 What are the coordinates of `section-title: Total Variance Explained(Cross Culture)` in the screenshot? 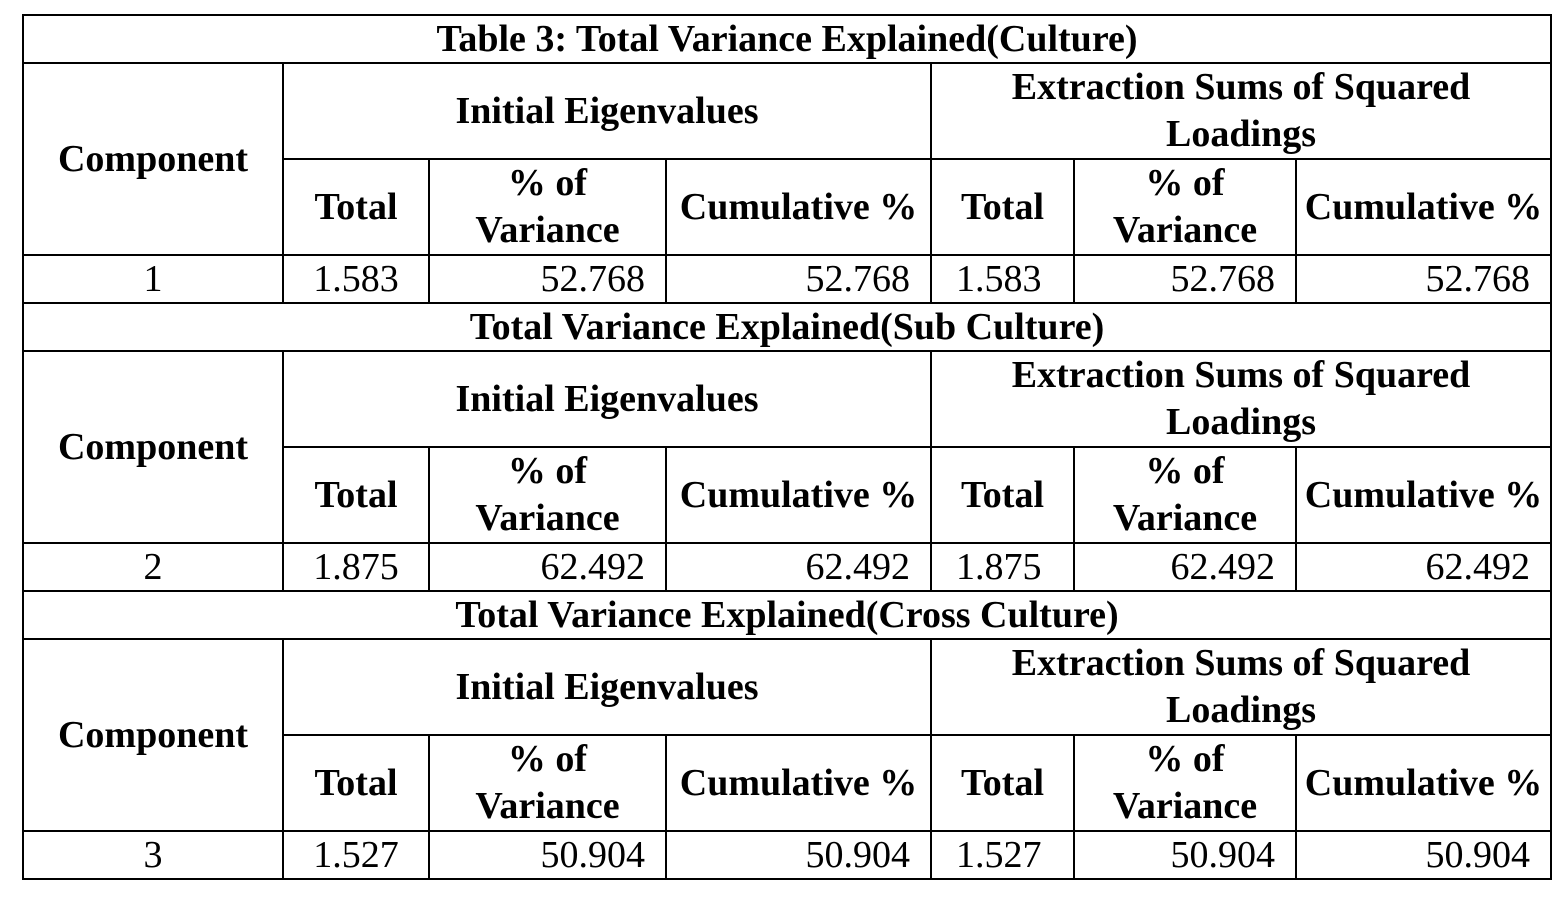 It's located at (787, 615).